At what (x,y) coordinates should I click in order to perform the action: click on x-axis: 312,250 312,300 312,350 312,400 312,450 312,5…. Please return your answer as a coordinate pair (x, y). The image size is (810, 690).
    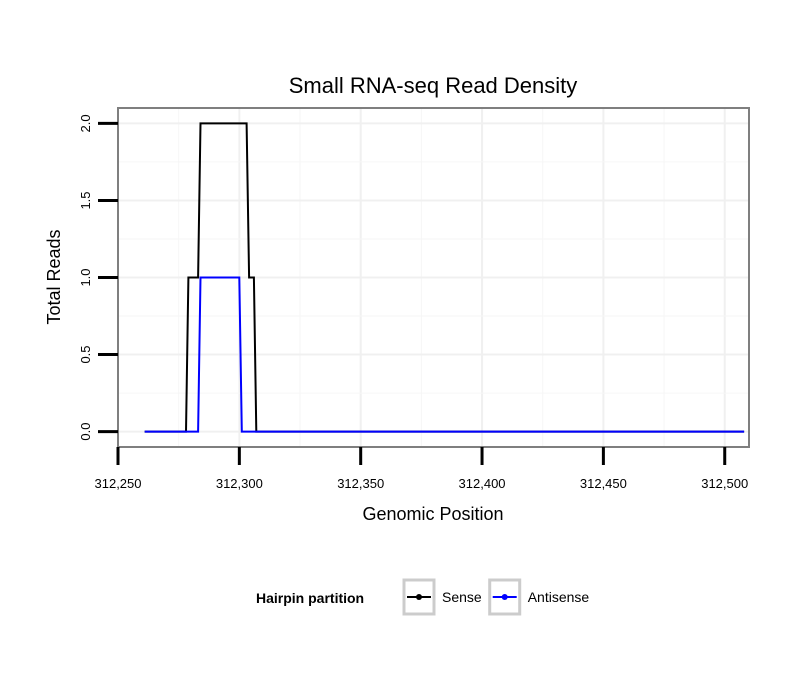
    Looking at the image, I should click on (421, 469).